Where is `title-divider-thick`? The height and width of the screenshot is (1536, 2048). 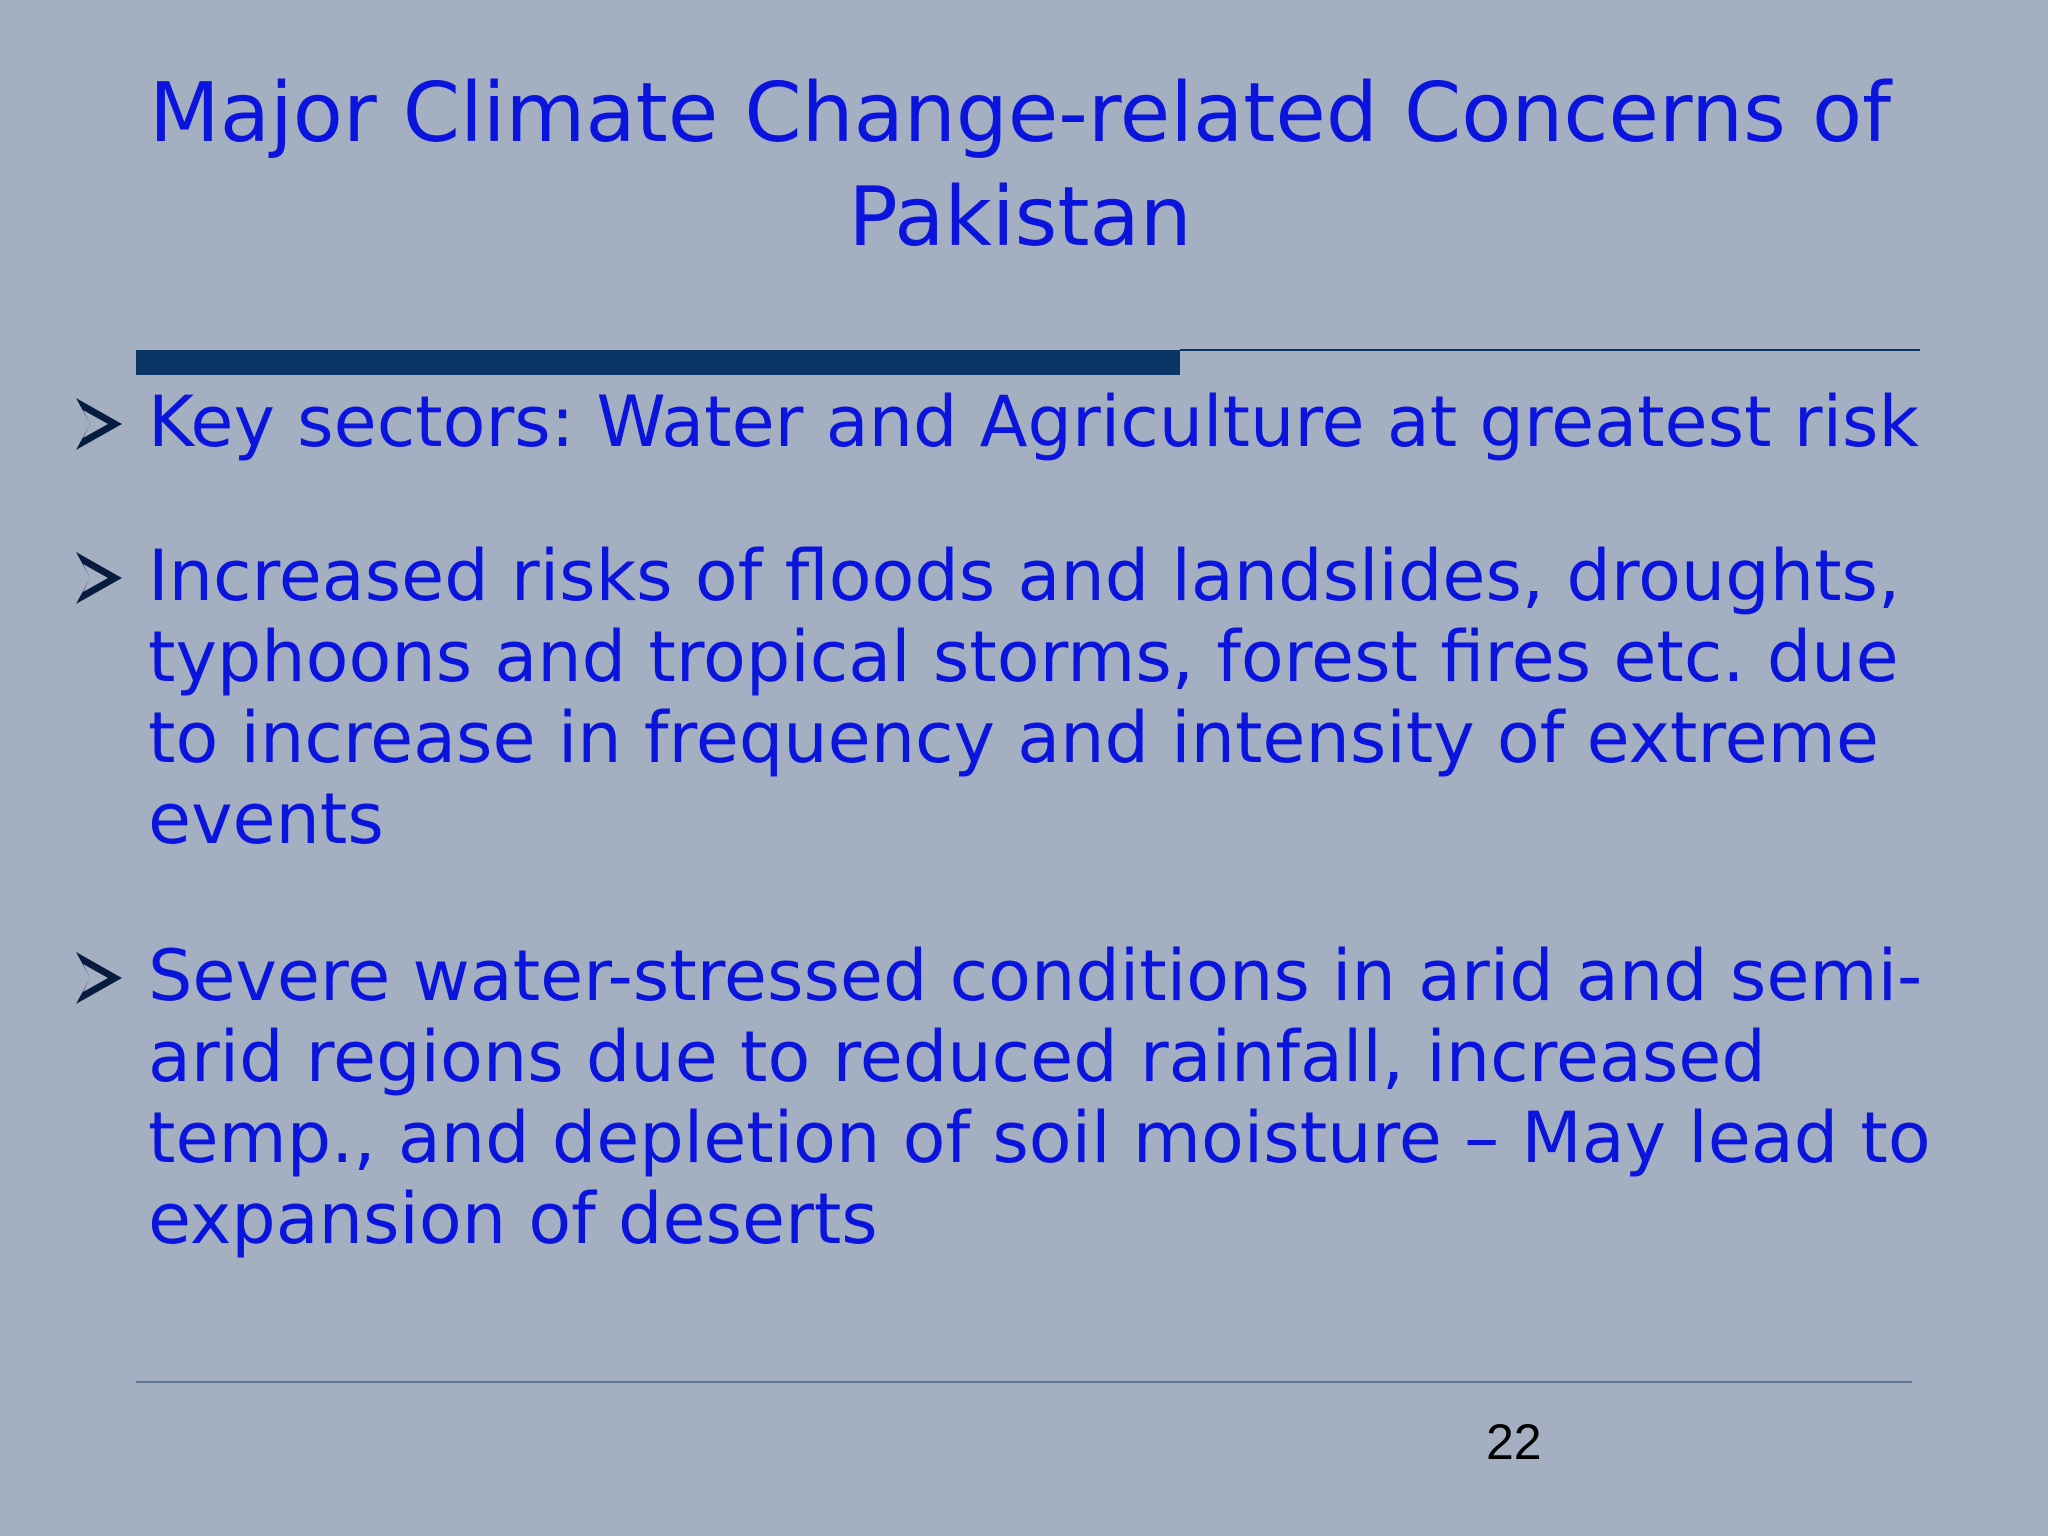 title-divider-thick is located at coordinates (658, 362).